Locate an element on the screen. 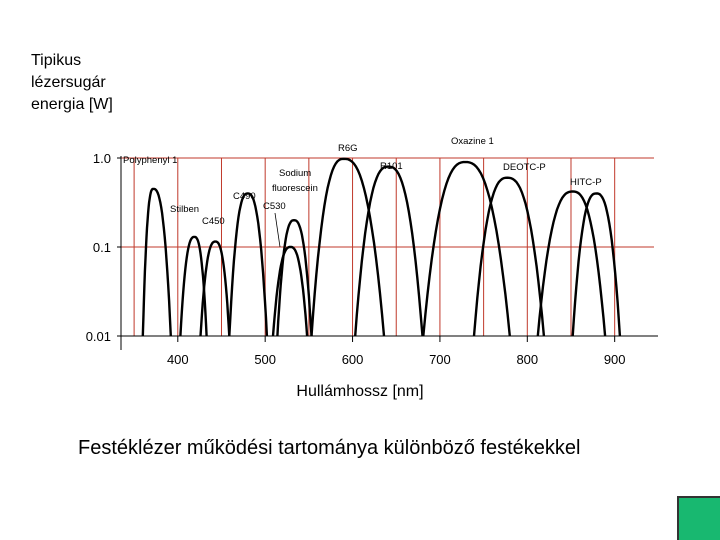  curve-c490 is located at coordinates (248, 264).